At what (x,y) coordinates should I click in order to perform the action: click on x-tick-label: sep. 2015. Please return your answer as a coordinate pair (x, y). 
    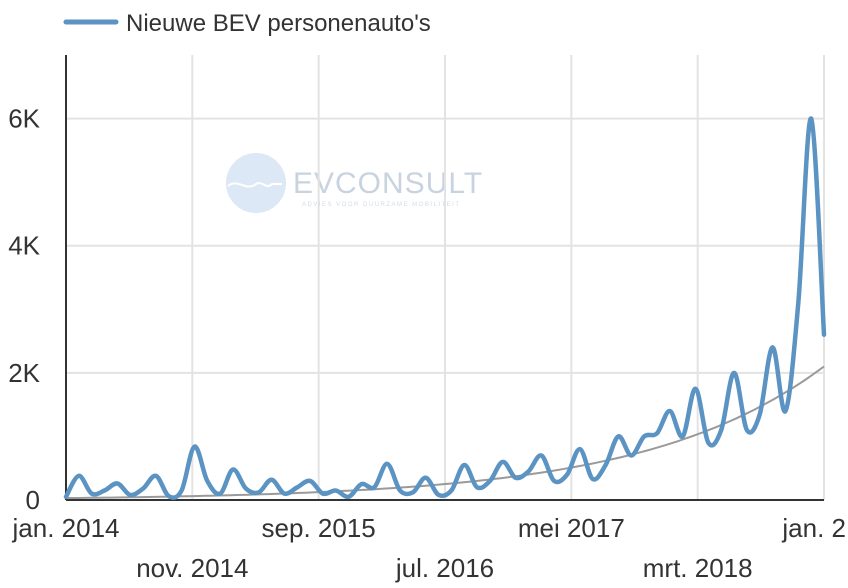
    Looking at the image, I should click on (319, 528).